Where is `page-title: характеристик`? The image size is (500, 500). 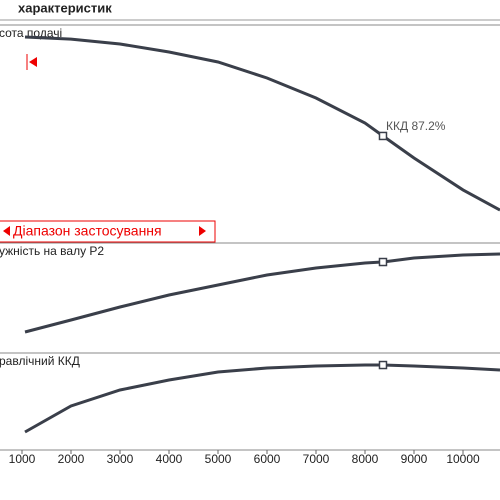
page-title: характеристик is located at coordinates (65, 7).